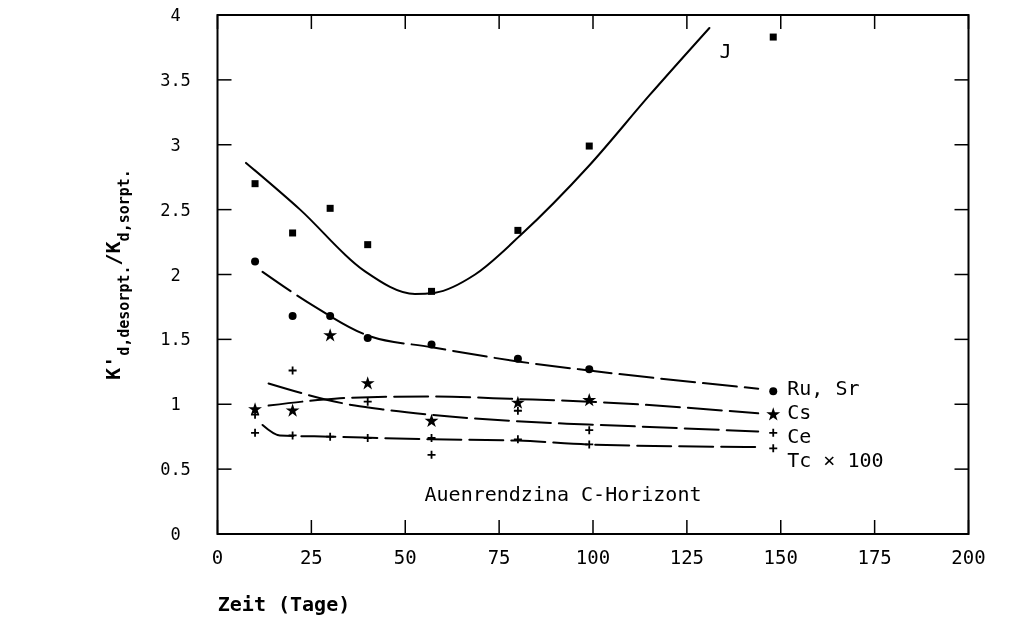 The image size is (1015, 623). I want to click on y-tick-label: 1, so click(175, 404).